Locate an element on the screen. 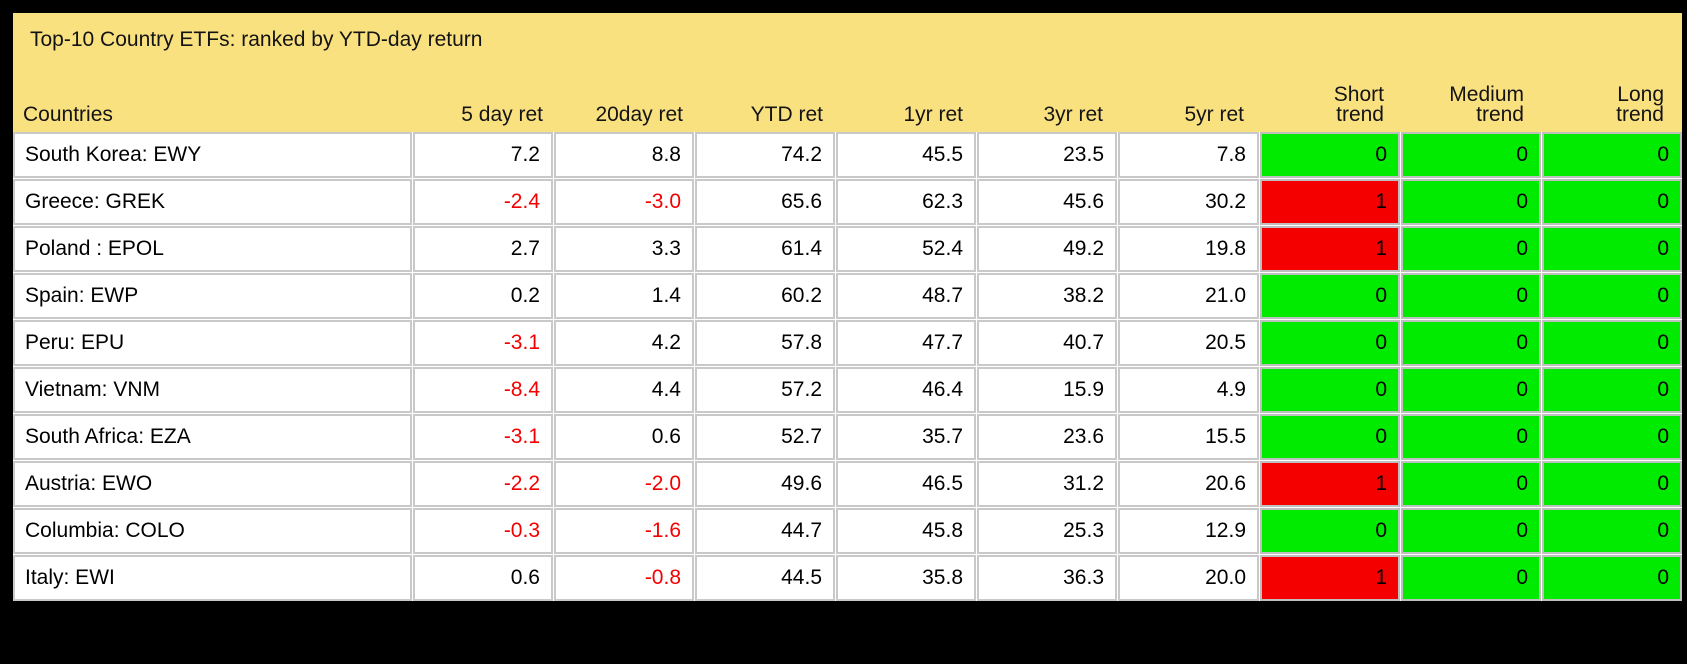  column-header-r5y: 5yr ret is located at coordinates (1214, 115).